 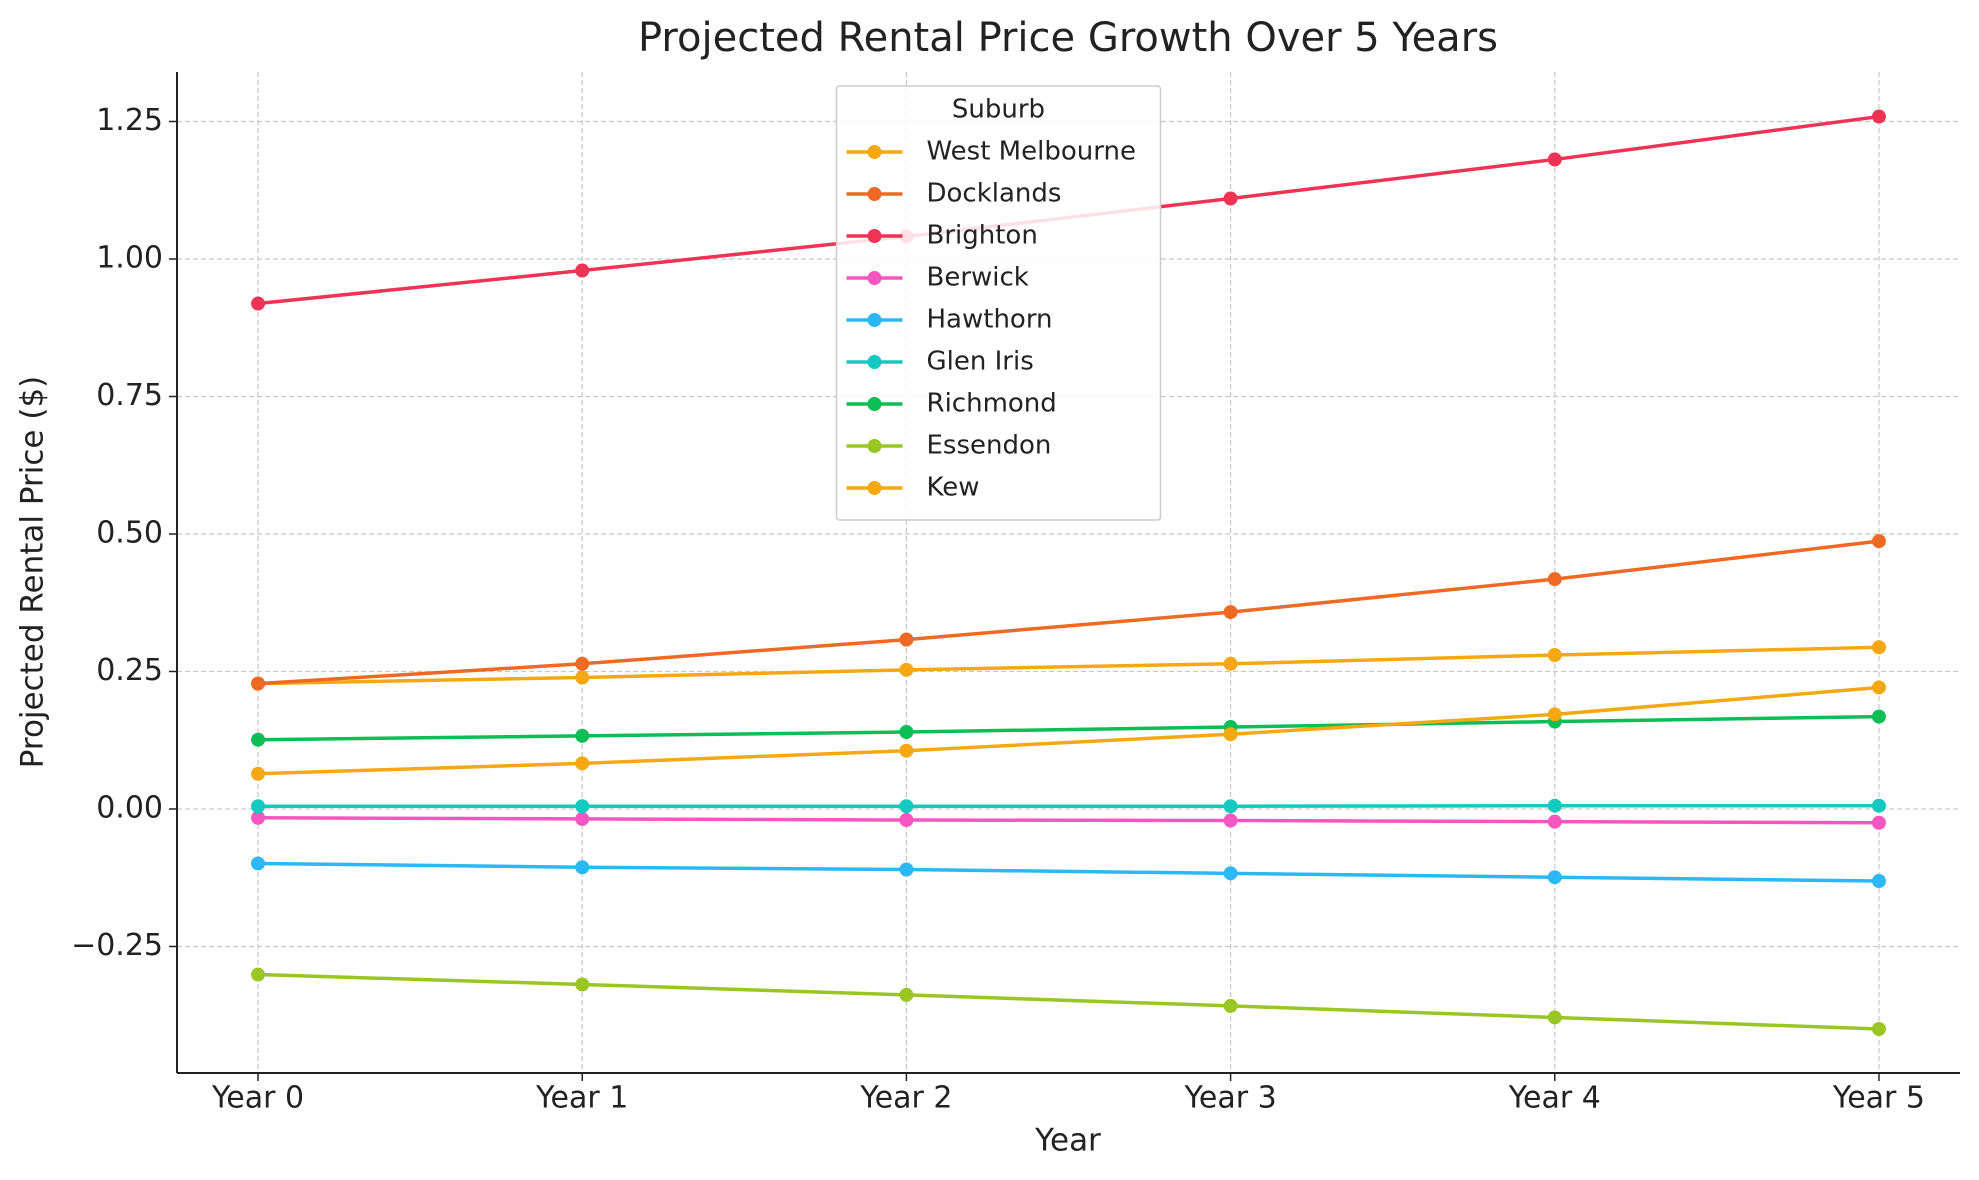 What do you see at coordinates (953, 488) in the screenshot?
I see `legend-label: Kew` at bounding box center [953, 488].